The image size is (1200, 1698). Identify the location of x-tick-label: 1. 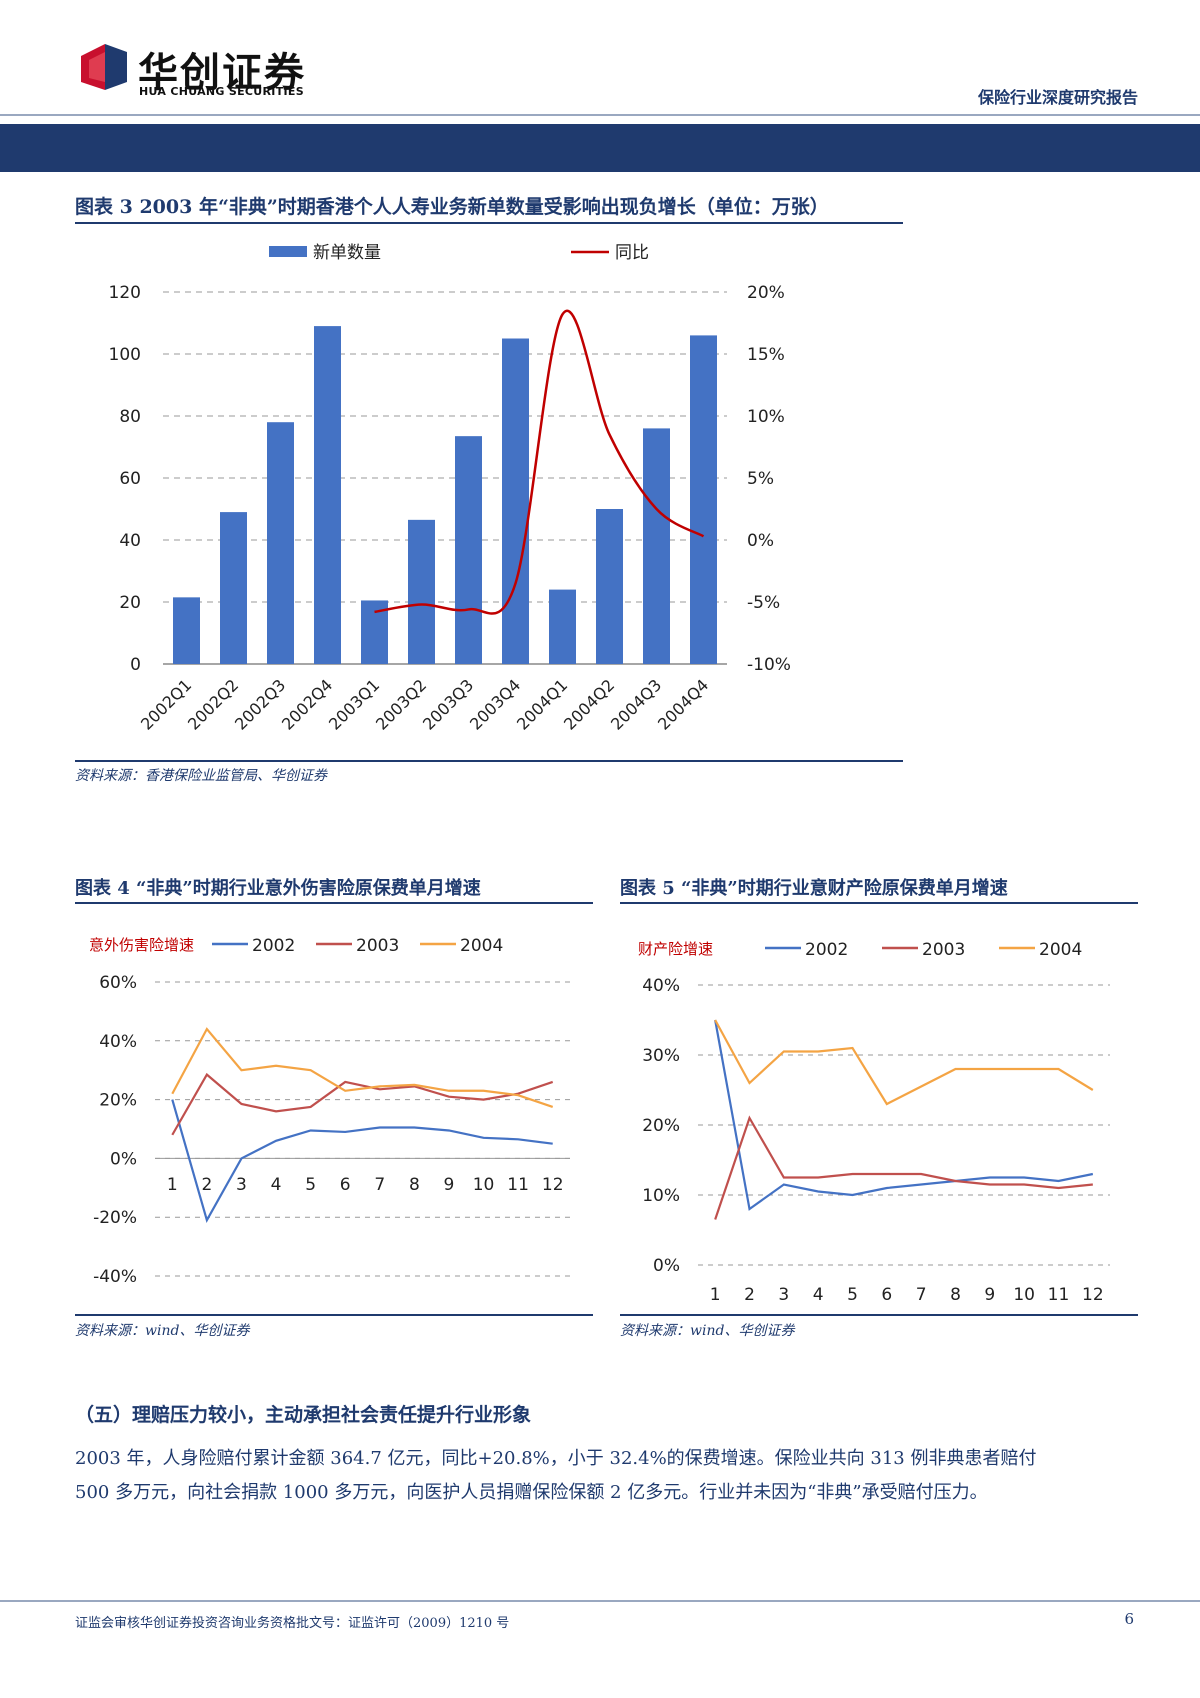
(172, 1185).